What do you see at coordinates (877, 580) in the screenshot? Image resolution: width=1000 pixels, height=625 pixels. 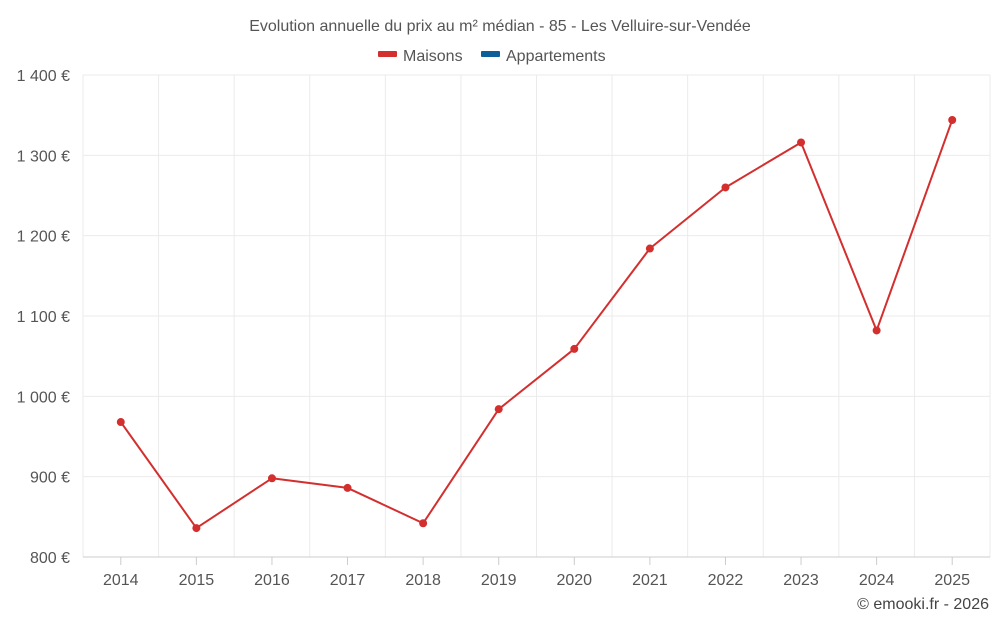 I see `x-tick-label: 2024` at bounding box center [877, 580].